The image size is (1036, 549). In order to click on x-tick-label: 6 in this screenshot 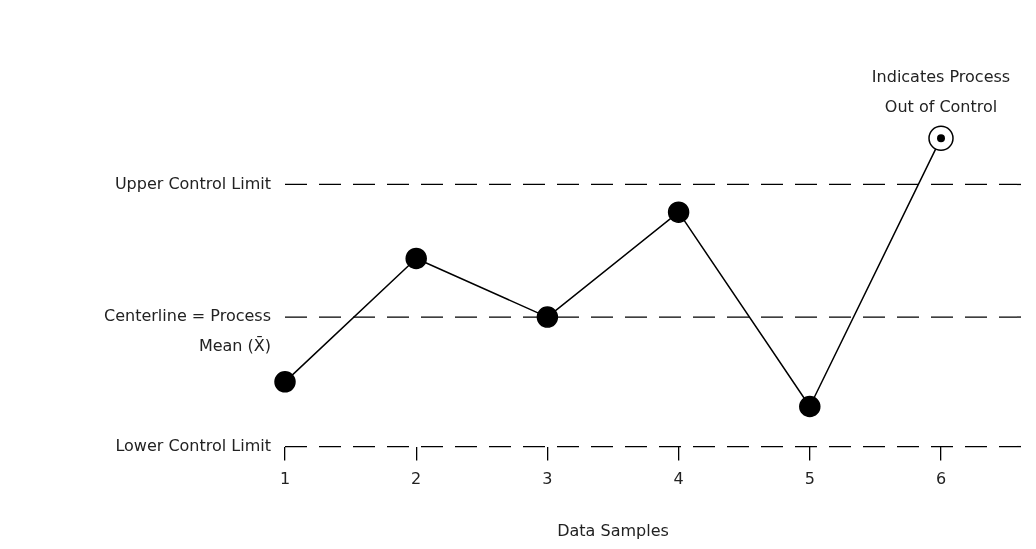, I will do `click(941, 479)`.